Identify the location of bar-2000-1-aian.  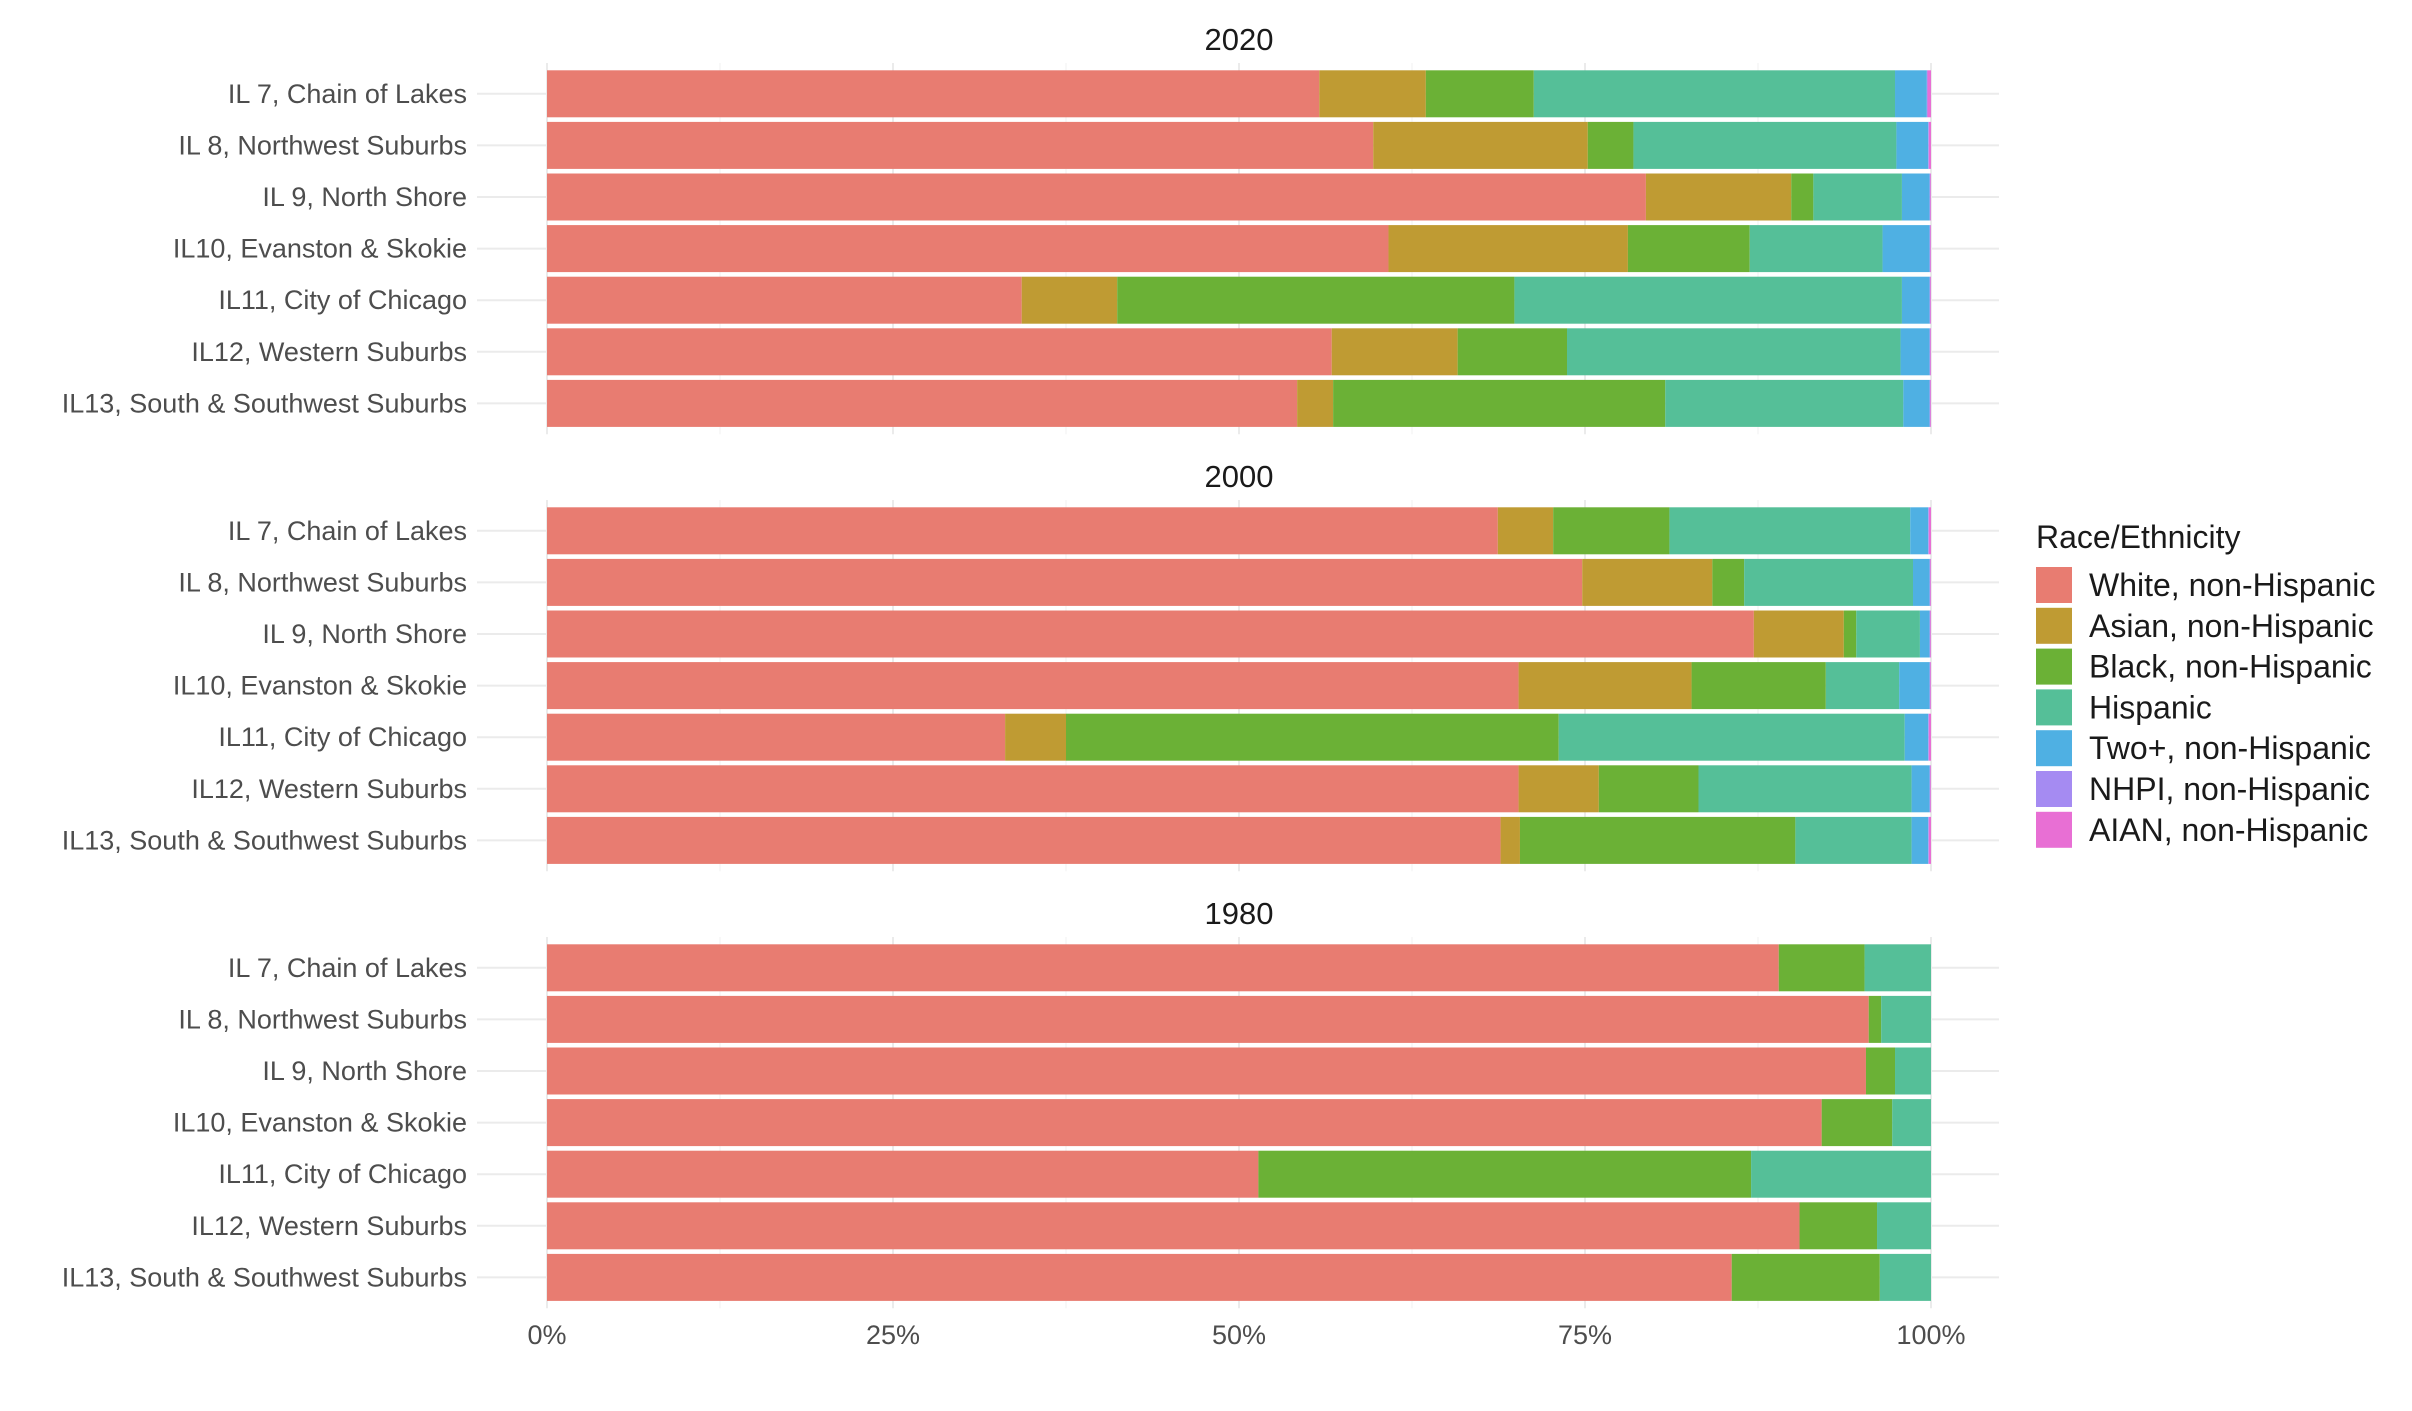
(1929, 531).